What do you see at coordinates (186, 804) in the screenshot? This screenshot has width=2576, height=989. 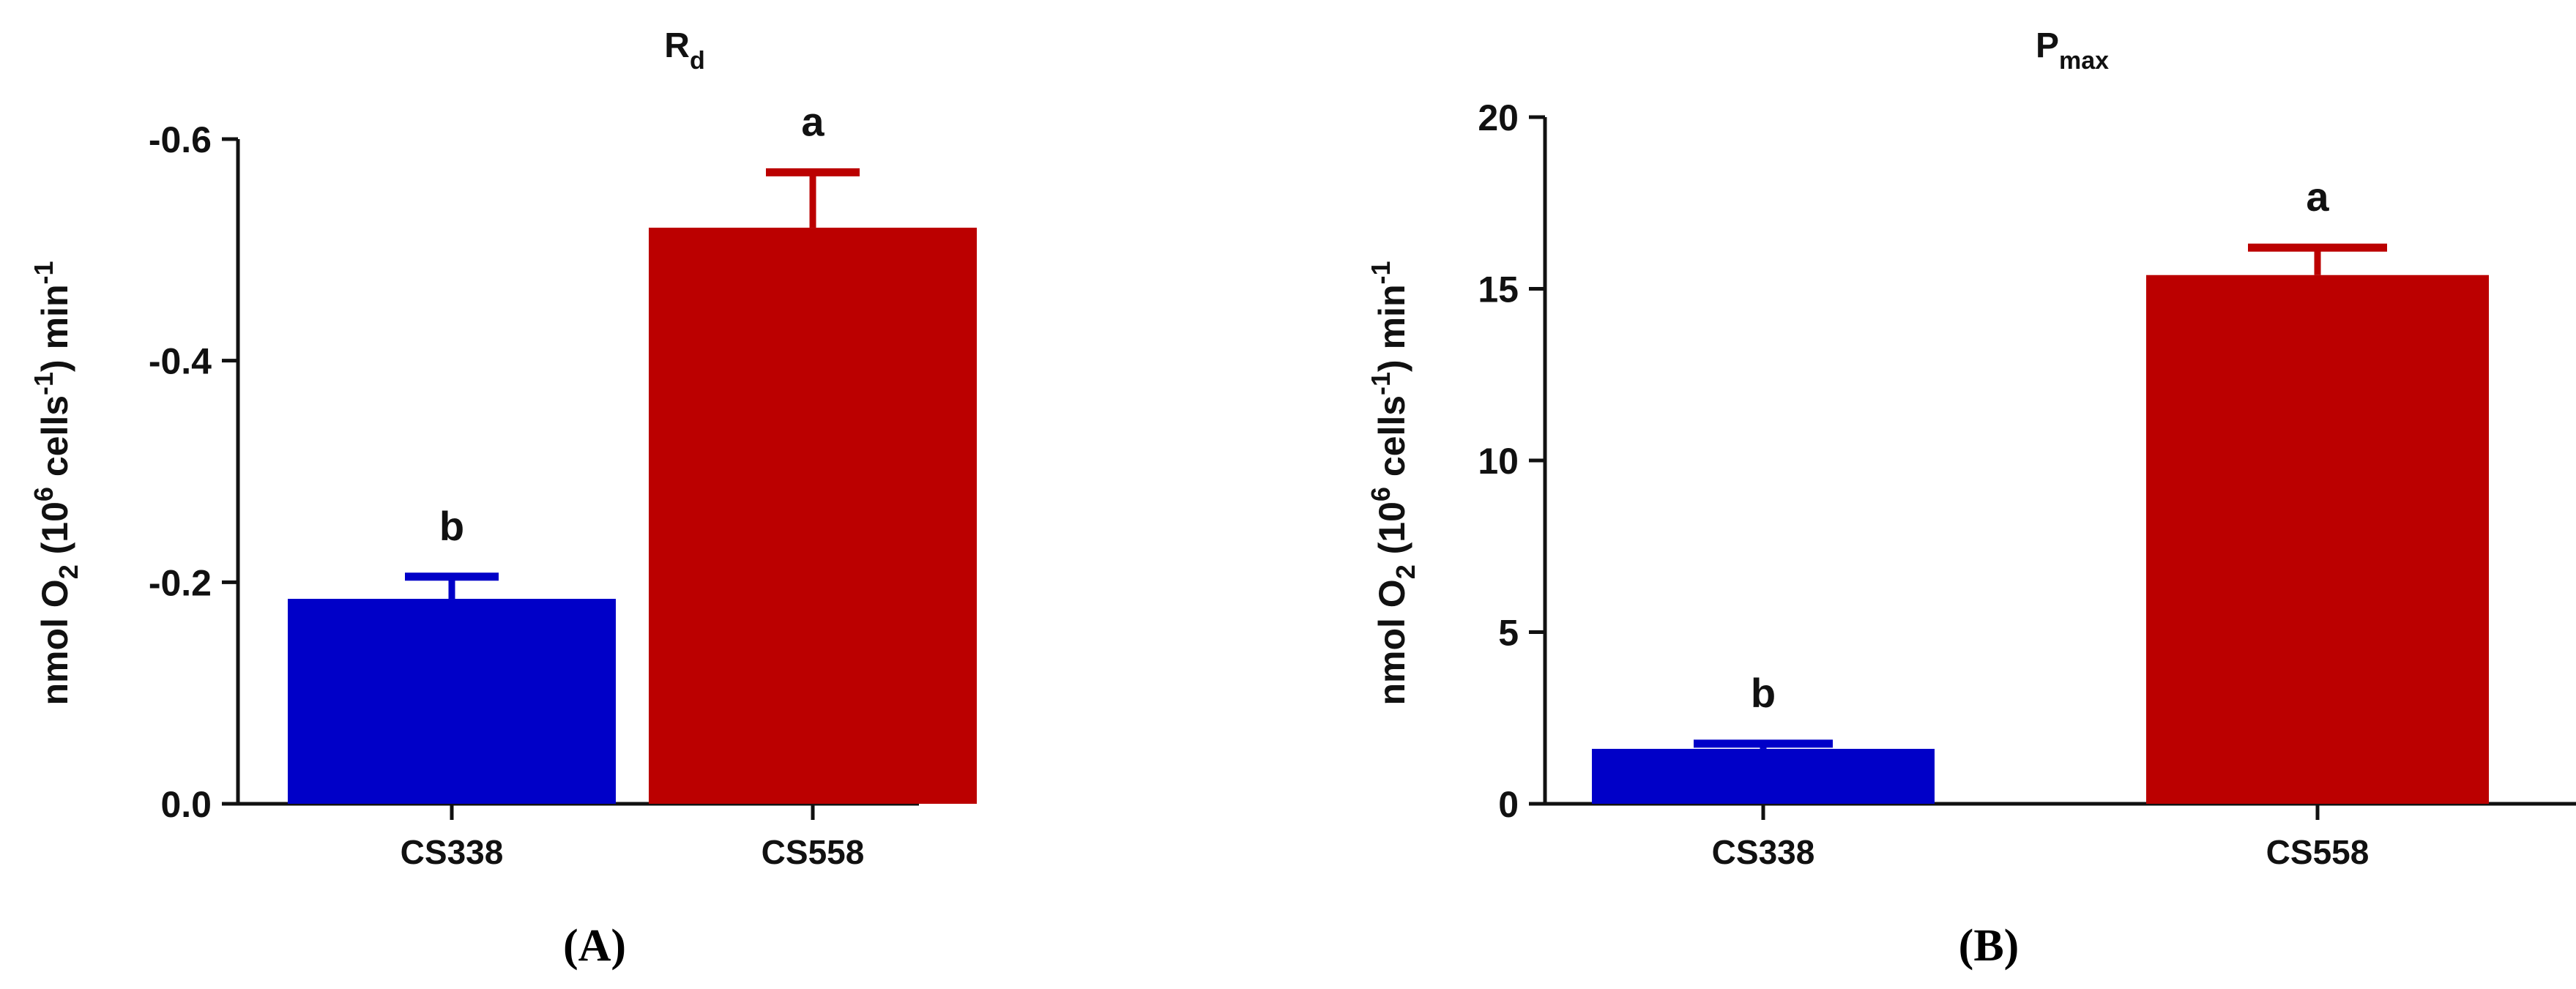 I see `chart-a-y-tick-label: 0.0` at bounding box center [186, 804].